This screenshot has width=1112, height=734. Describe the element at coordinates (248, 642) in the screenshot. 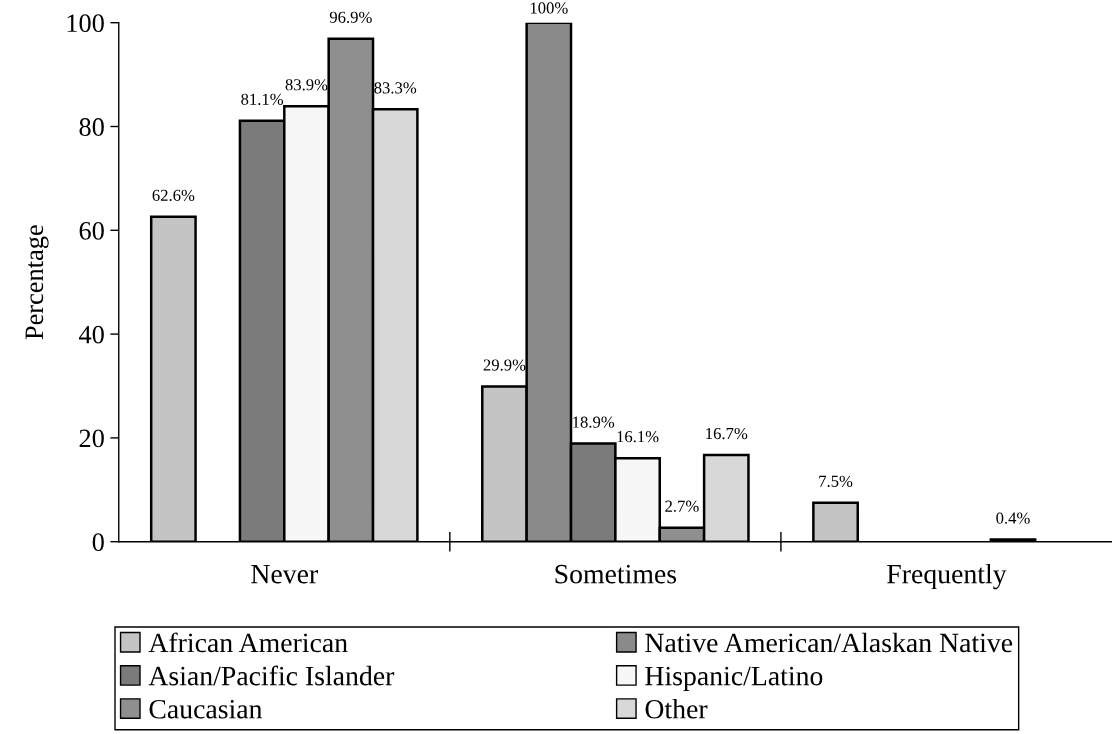

I see `legend-label: African American` at that location.